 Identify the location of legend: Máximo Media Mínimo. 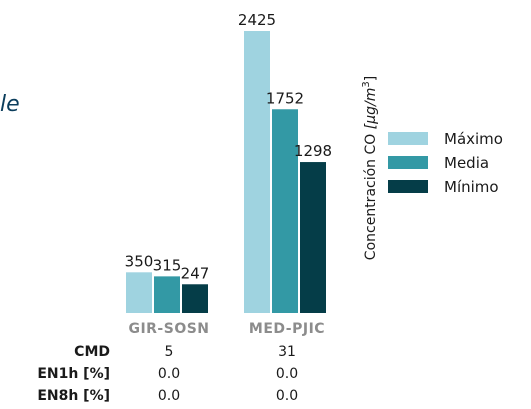
(445, 163).